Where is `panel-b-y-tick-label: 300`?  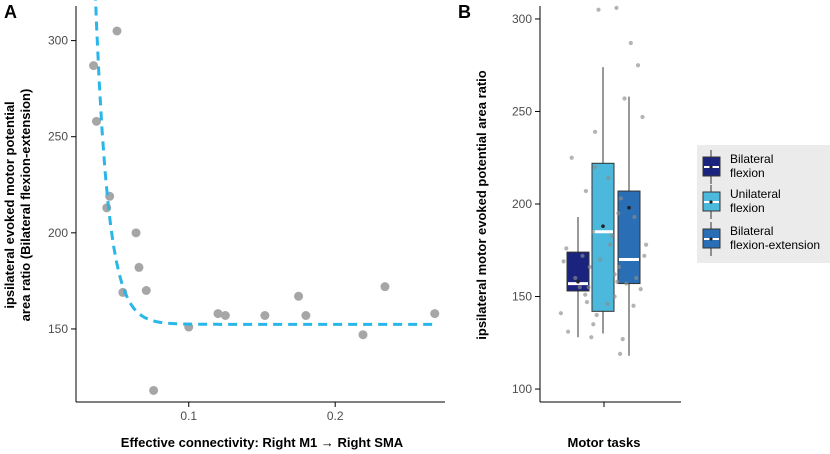
panel-b-y-tick-label: 300 is located at coordinates (522, 19).